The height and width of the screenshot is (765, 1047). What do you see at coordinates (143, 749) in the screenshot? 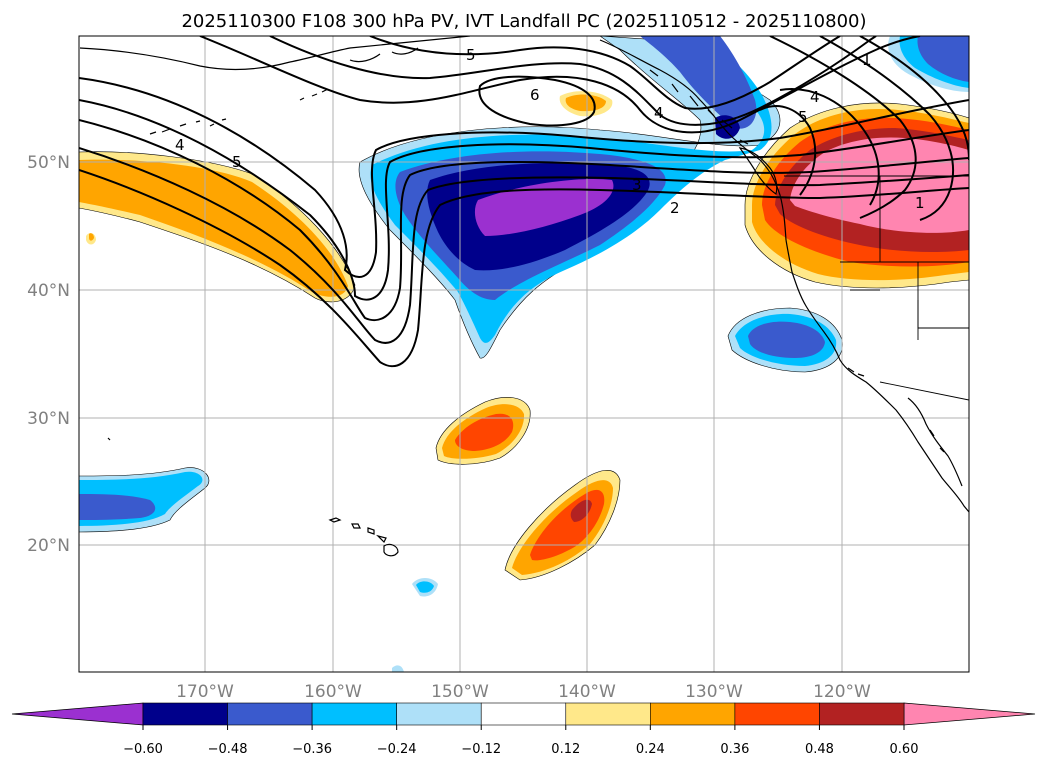
I see `colorbar-tick-label: −0.60` at bounding box center [143, 749].